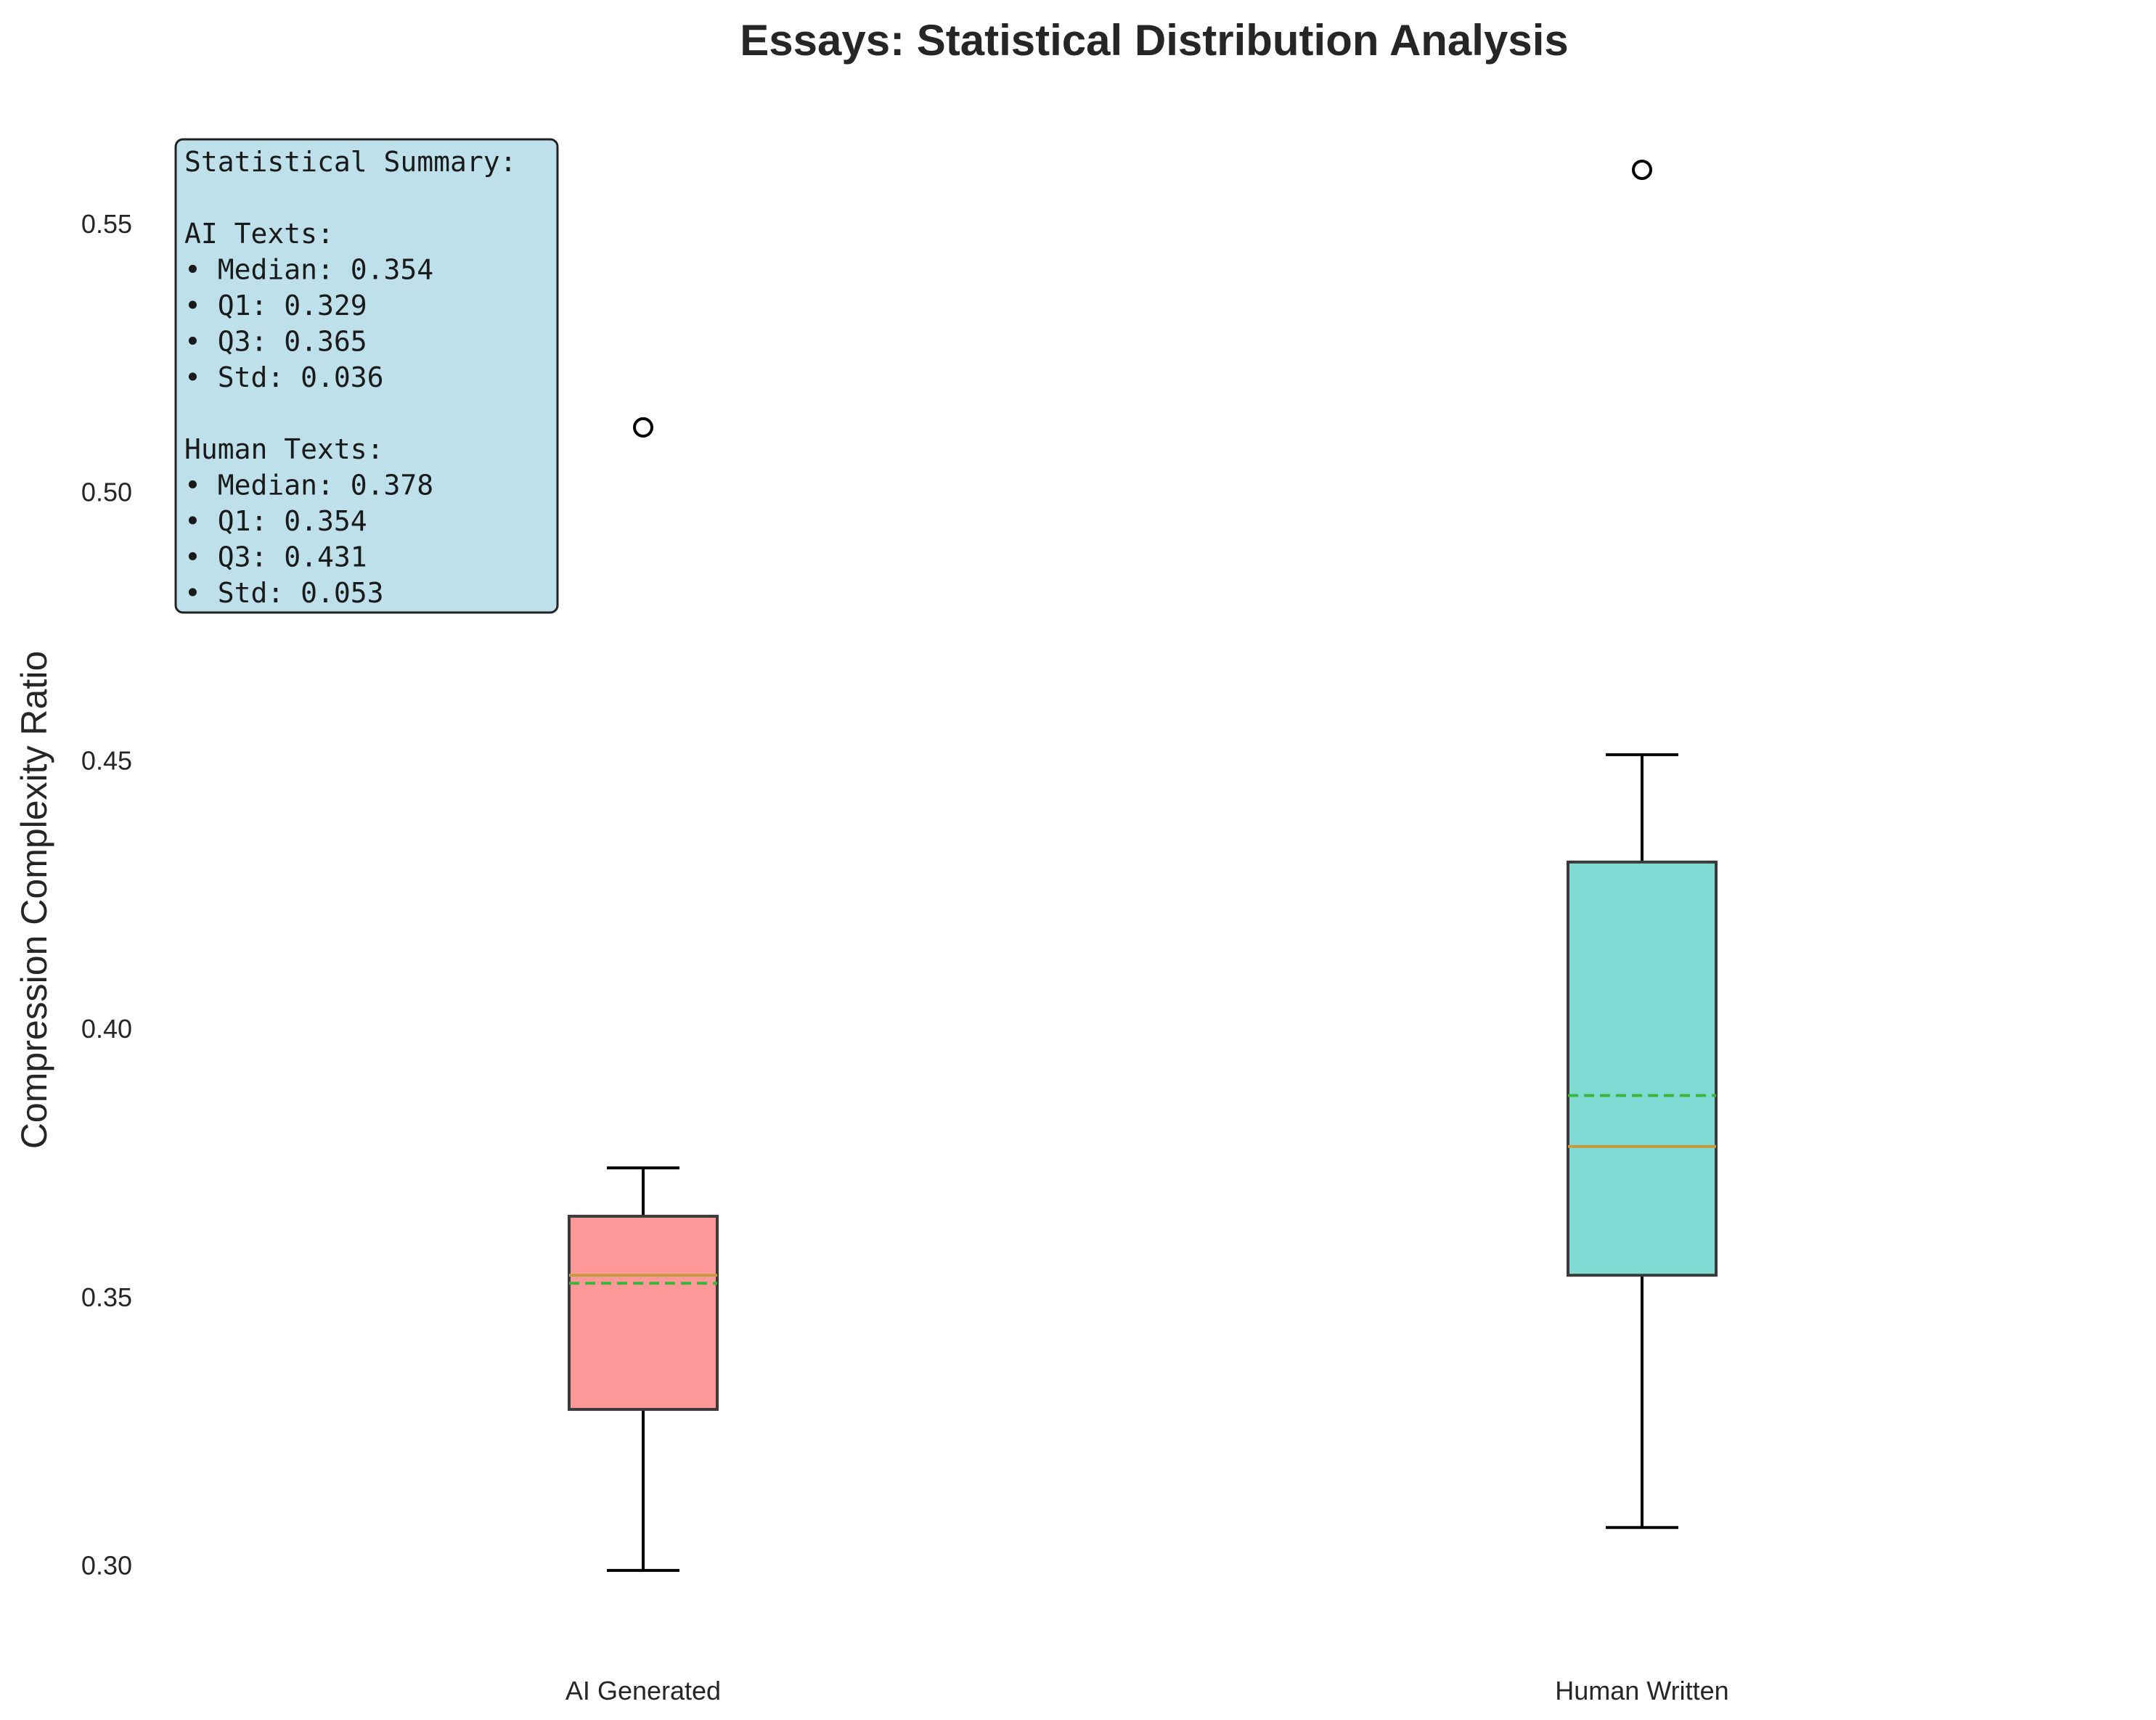  I want to click on y-tick-label: 0.50, so click(107, 493).